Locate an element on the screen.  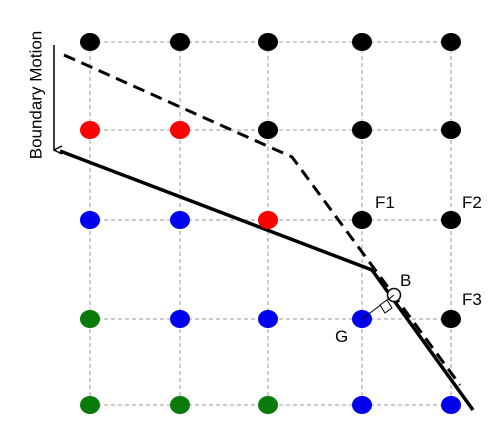
grid-node-black-r4c5 is located at coordinates (451, 319).